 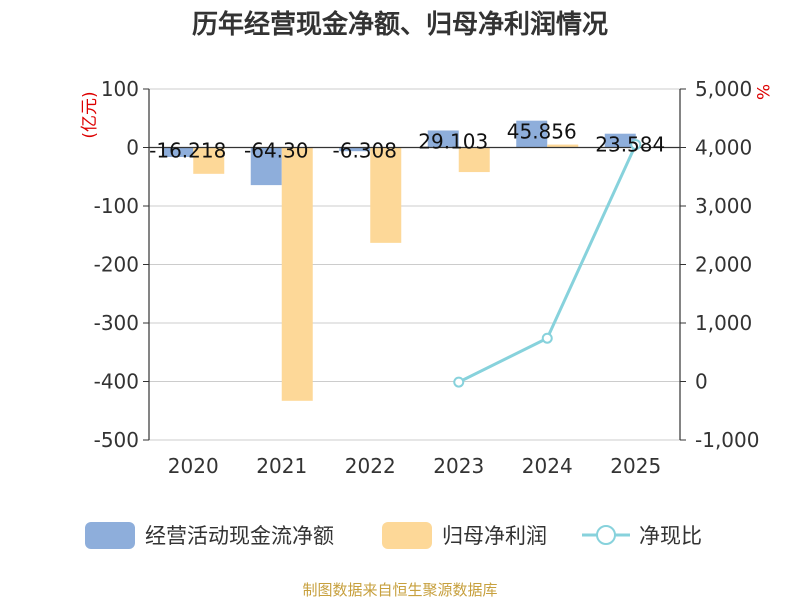 What do you see at coordinates (355, 149) in the screenshot?
I see `cashflow-bar-2022` at bounding box center [355, 149].